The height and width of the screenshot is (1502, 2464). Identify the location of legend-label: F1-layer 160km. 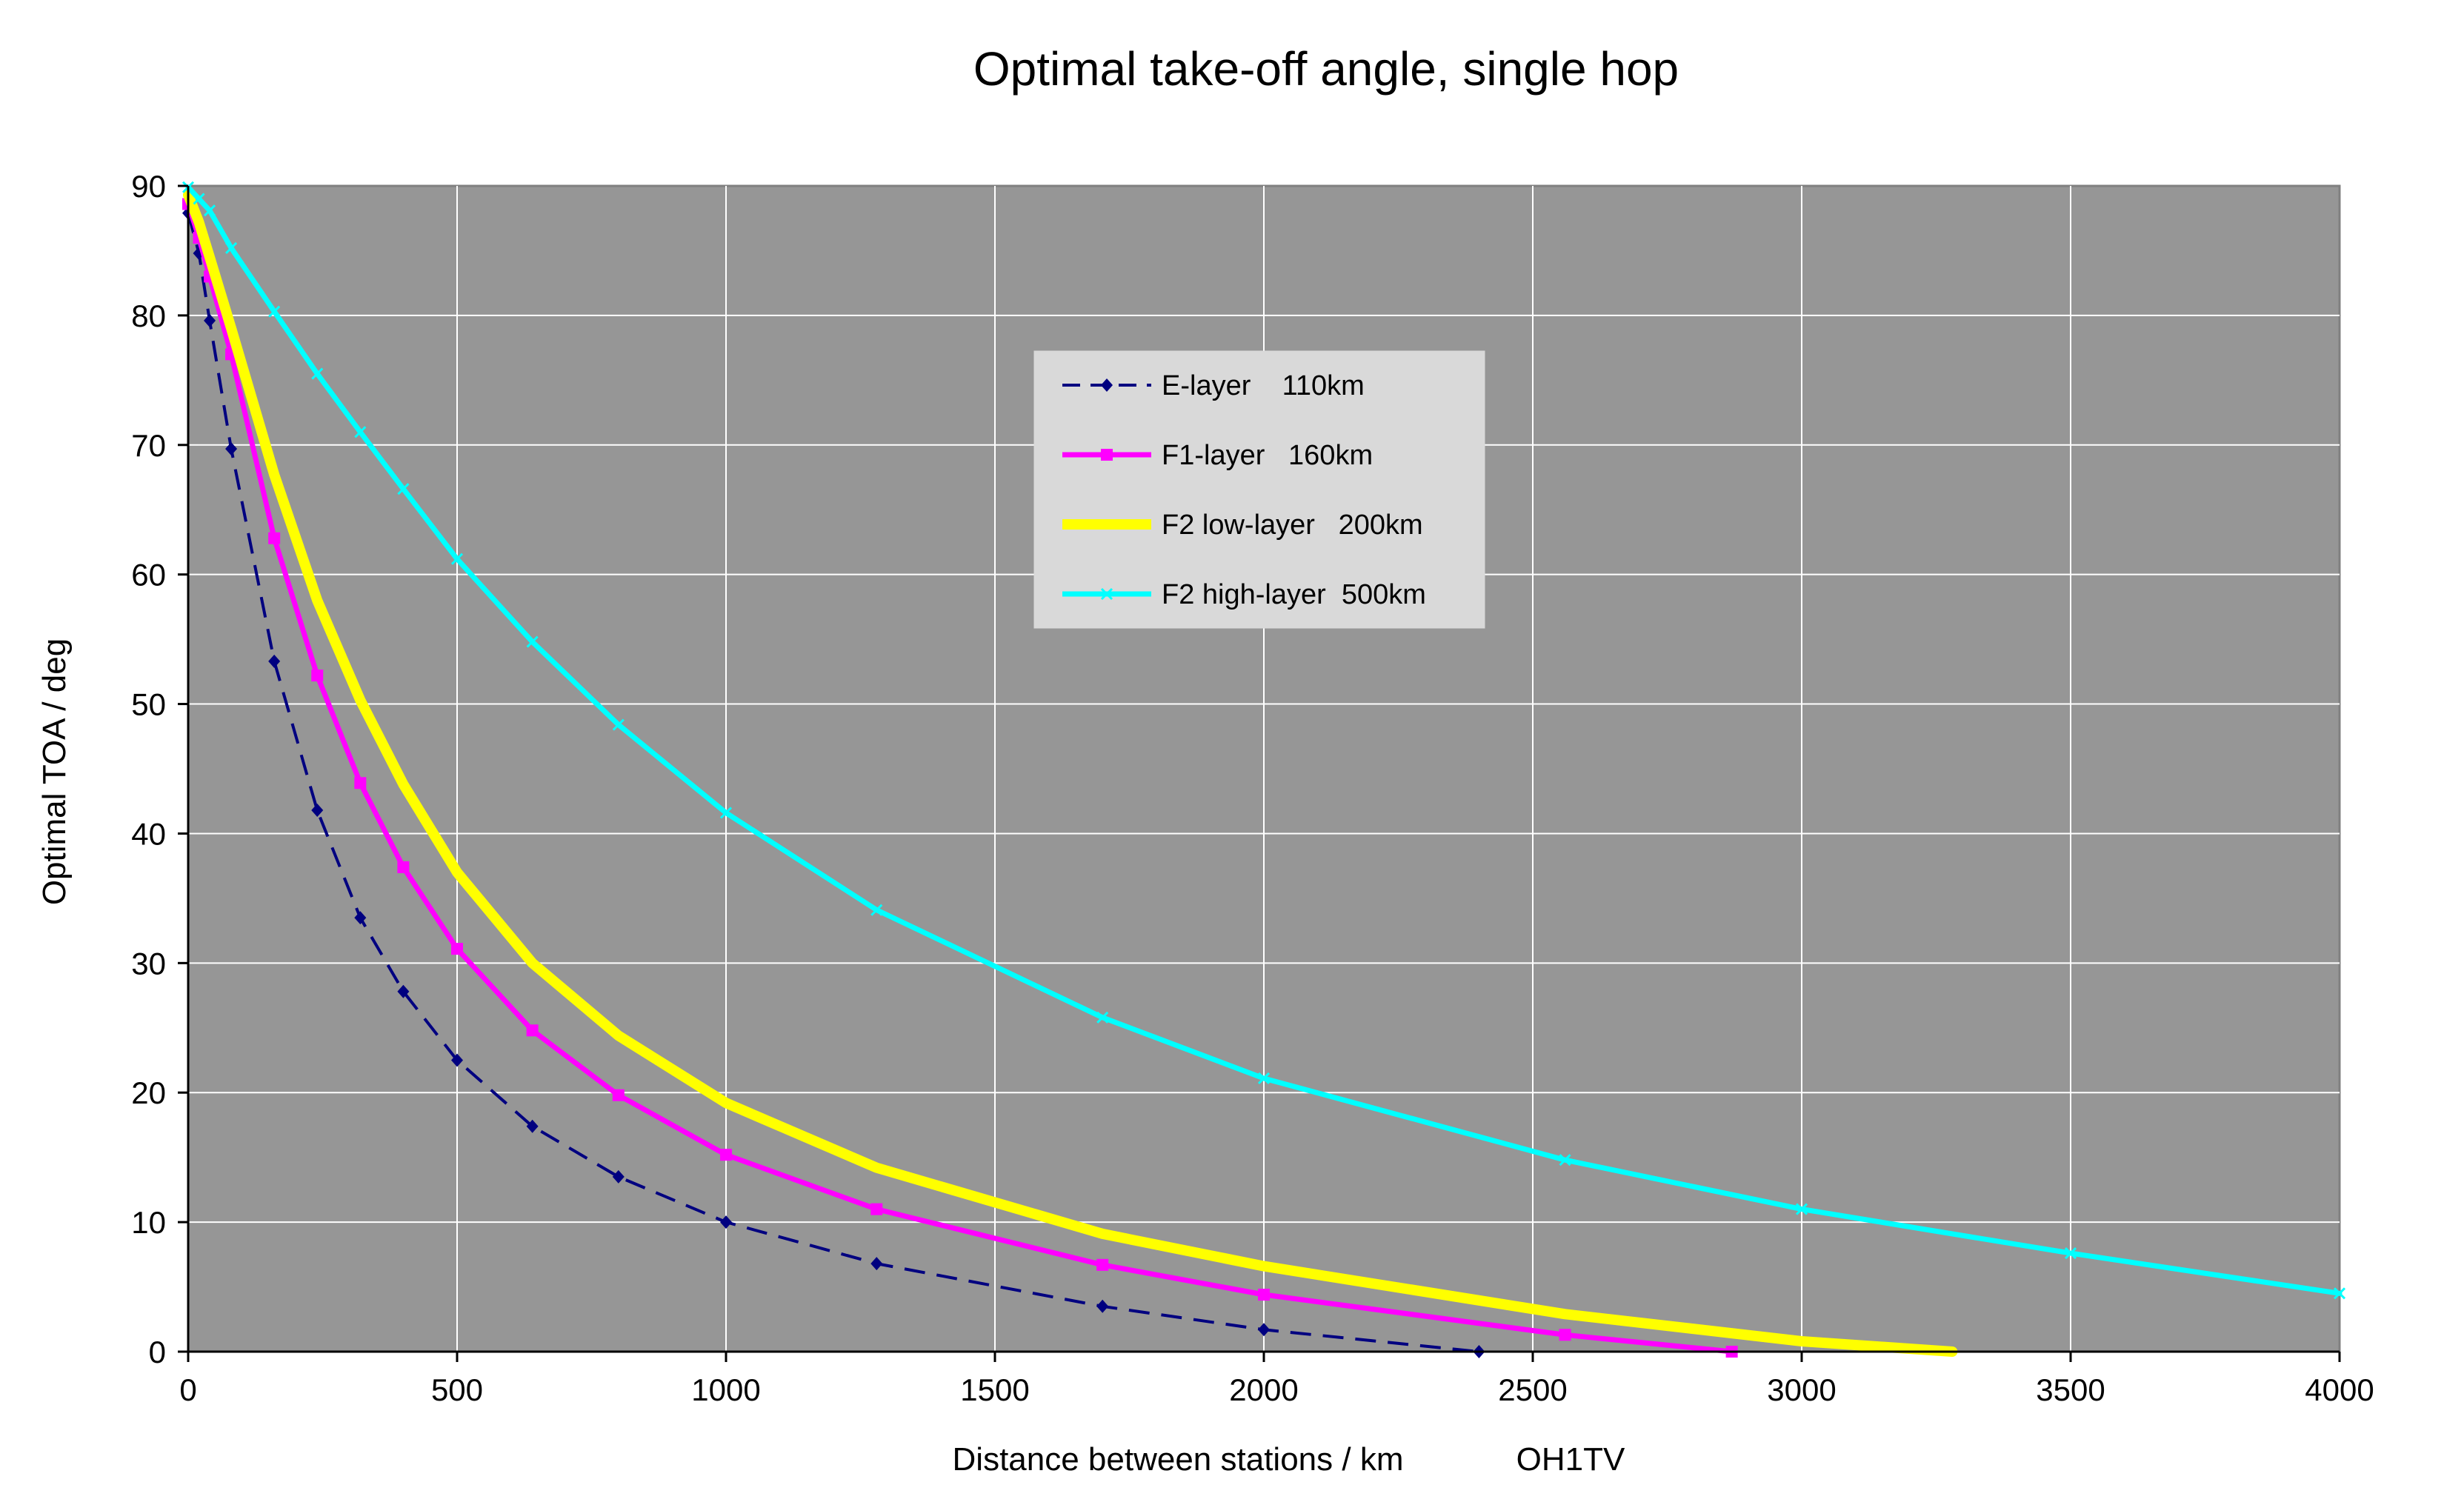
(1268, 456).